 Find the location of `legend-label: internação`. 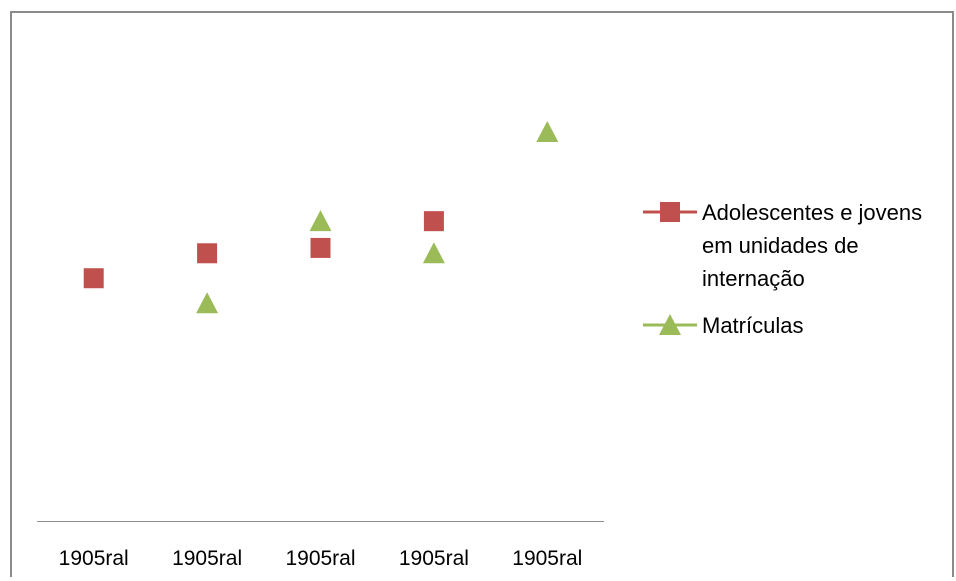

legend-label: internação is located at coordinates (753, 278).